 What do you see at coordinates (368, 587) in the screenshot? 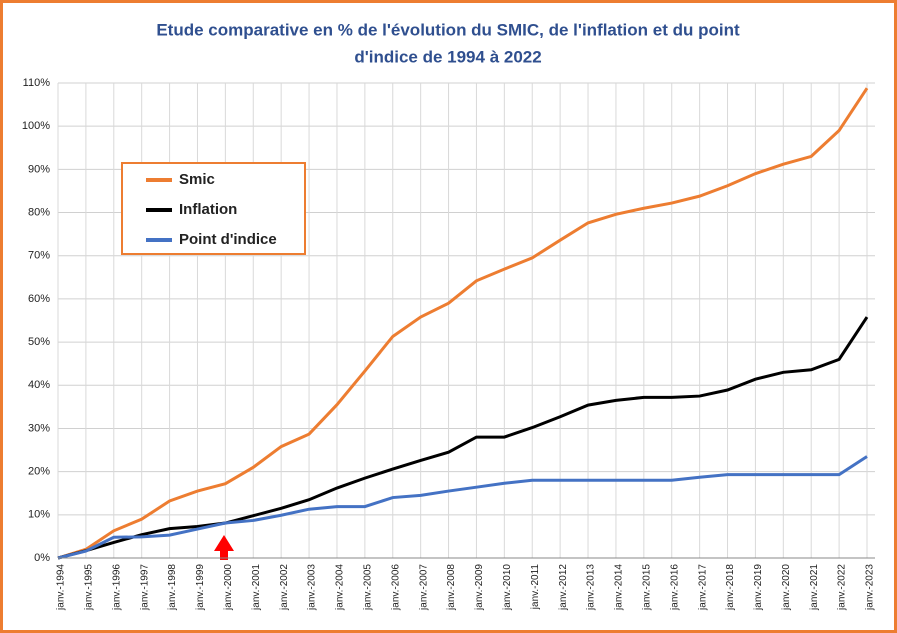
I see `x-tick-label: janv.-2005` at bounding box center [368, 587].